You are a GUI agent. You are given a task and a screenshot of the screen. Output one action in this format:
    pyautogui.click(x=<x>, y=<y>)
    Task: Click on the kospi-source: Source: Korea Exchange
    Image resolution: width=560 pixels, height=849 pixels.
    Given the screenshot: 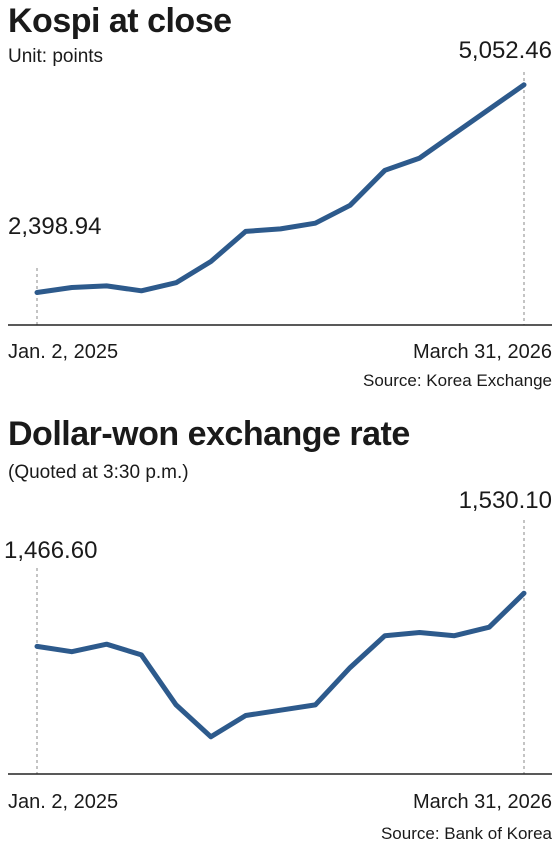 What is the action you would take?
    pyautogui.click(x=457, y=380)
    